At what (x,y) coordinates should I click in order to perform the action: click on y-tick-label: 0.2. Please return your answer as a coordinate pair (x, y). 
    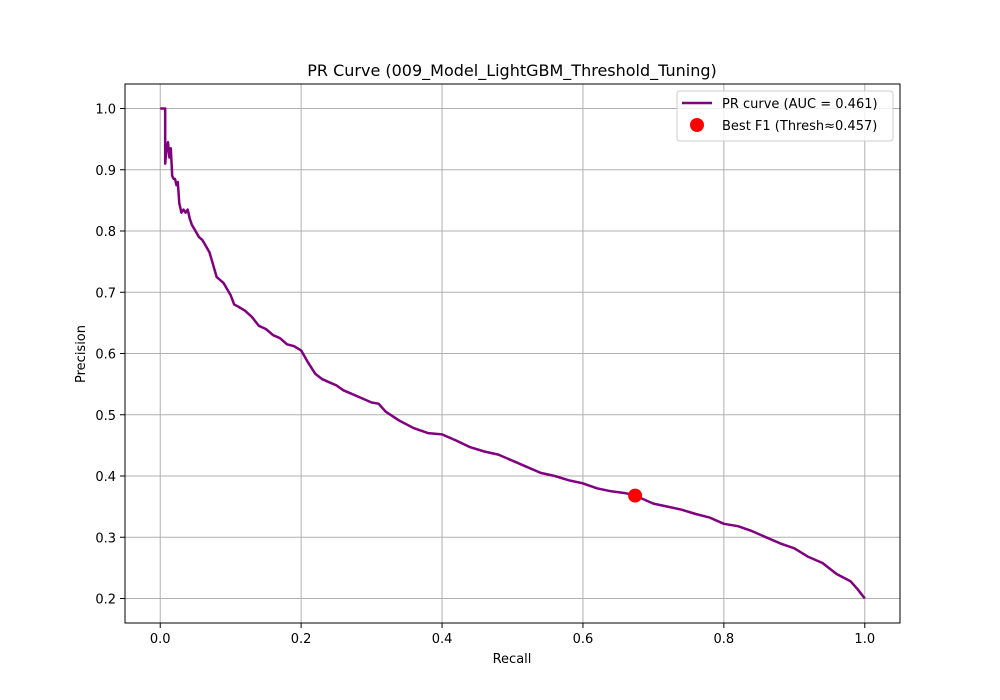
    Looking at the image, I should click on (105, 600).